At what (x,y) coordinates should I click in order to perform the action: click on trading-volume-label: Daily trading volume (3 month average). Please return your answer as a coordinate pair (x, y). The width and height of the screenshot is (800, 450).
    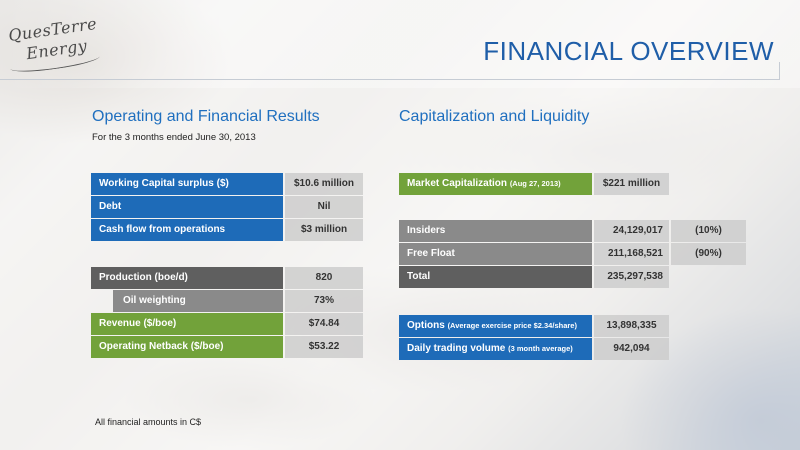
    Looking at the image, I should click on (495, 349).